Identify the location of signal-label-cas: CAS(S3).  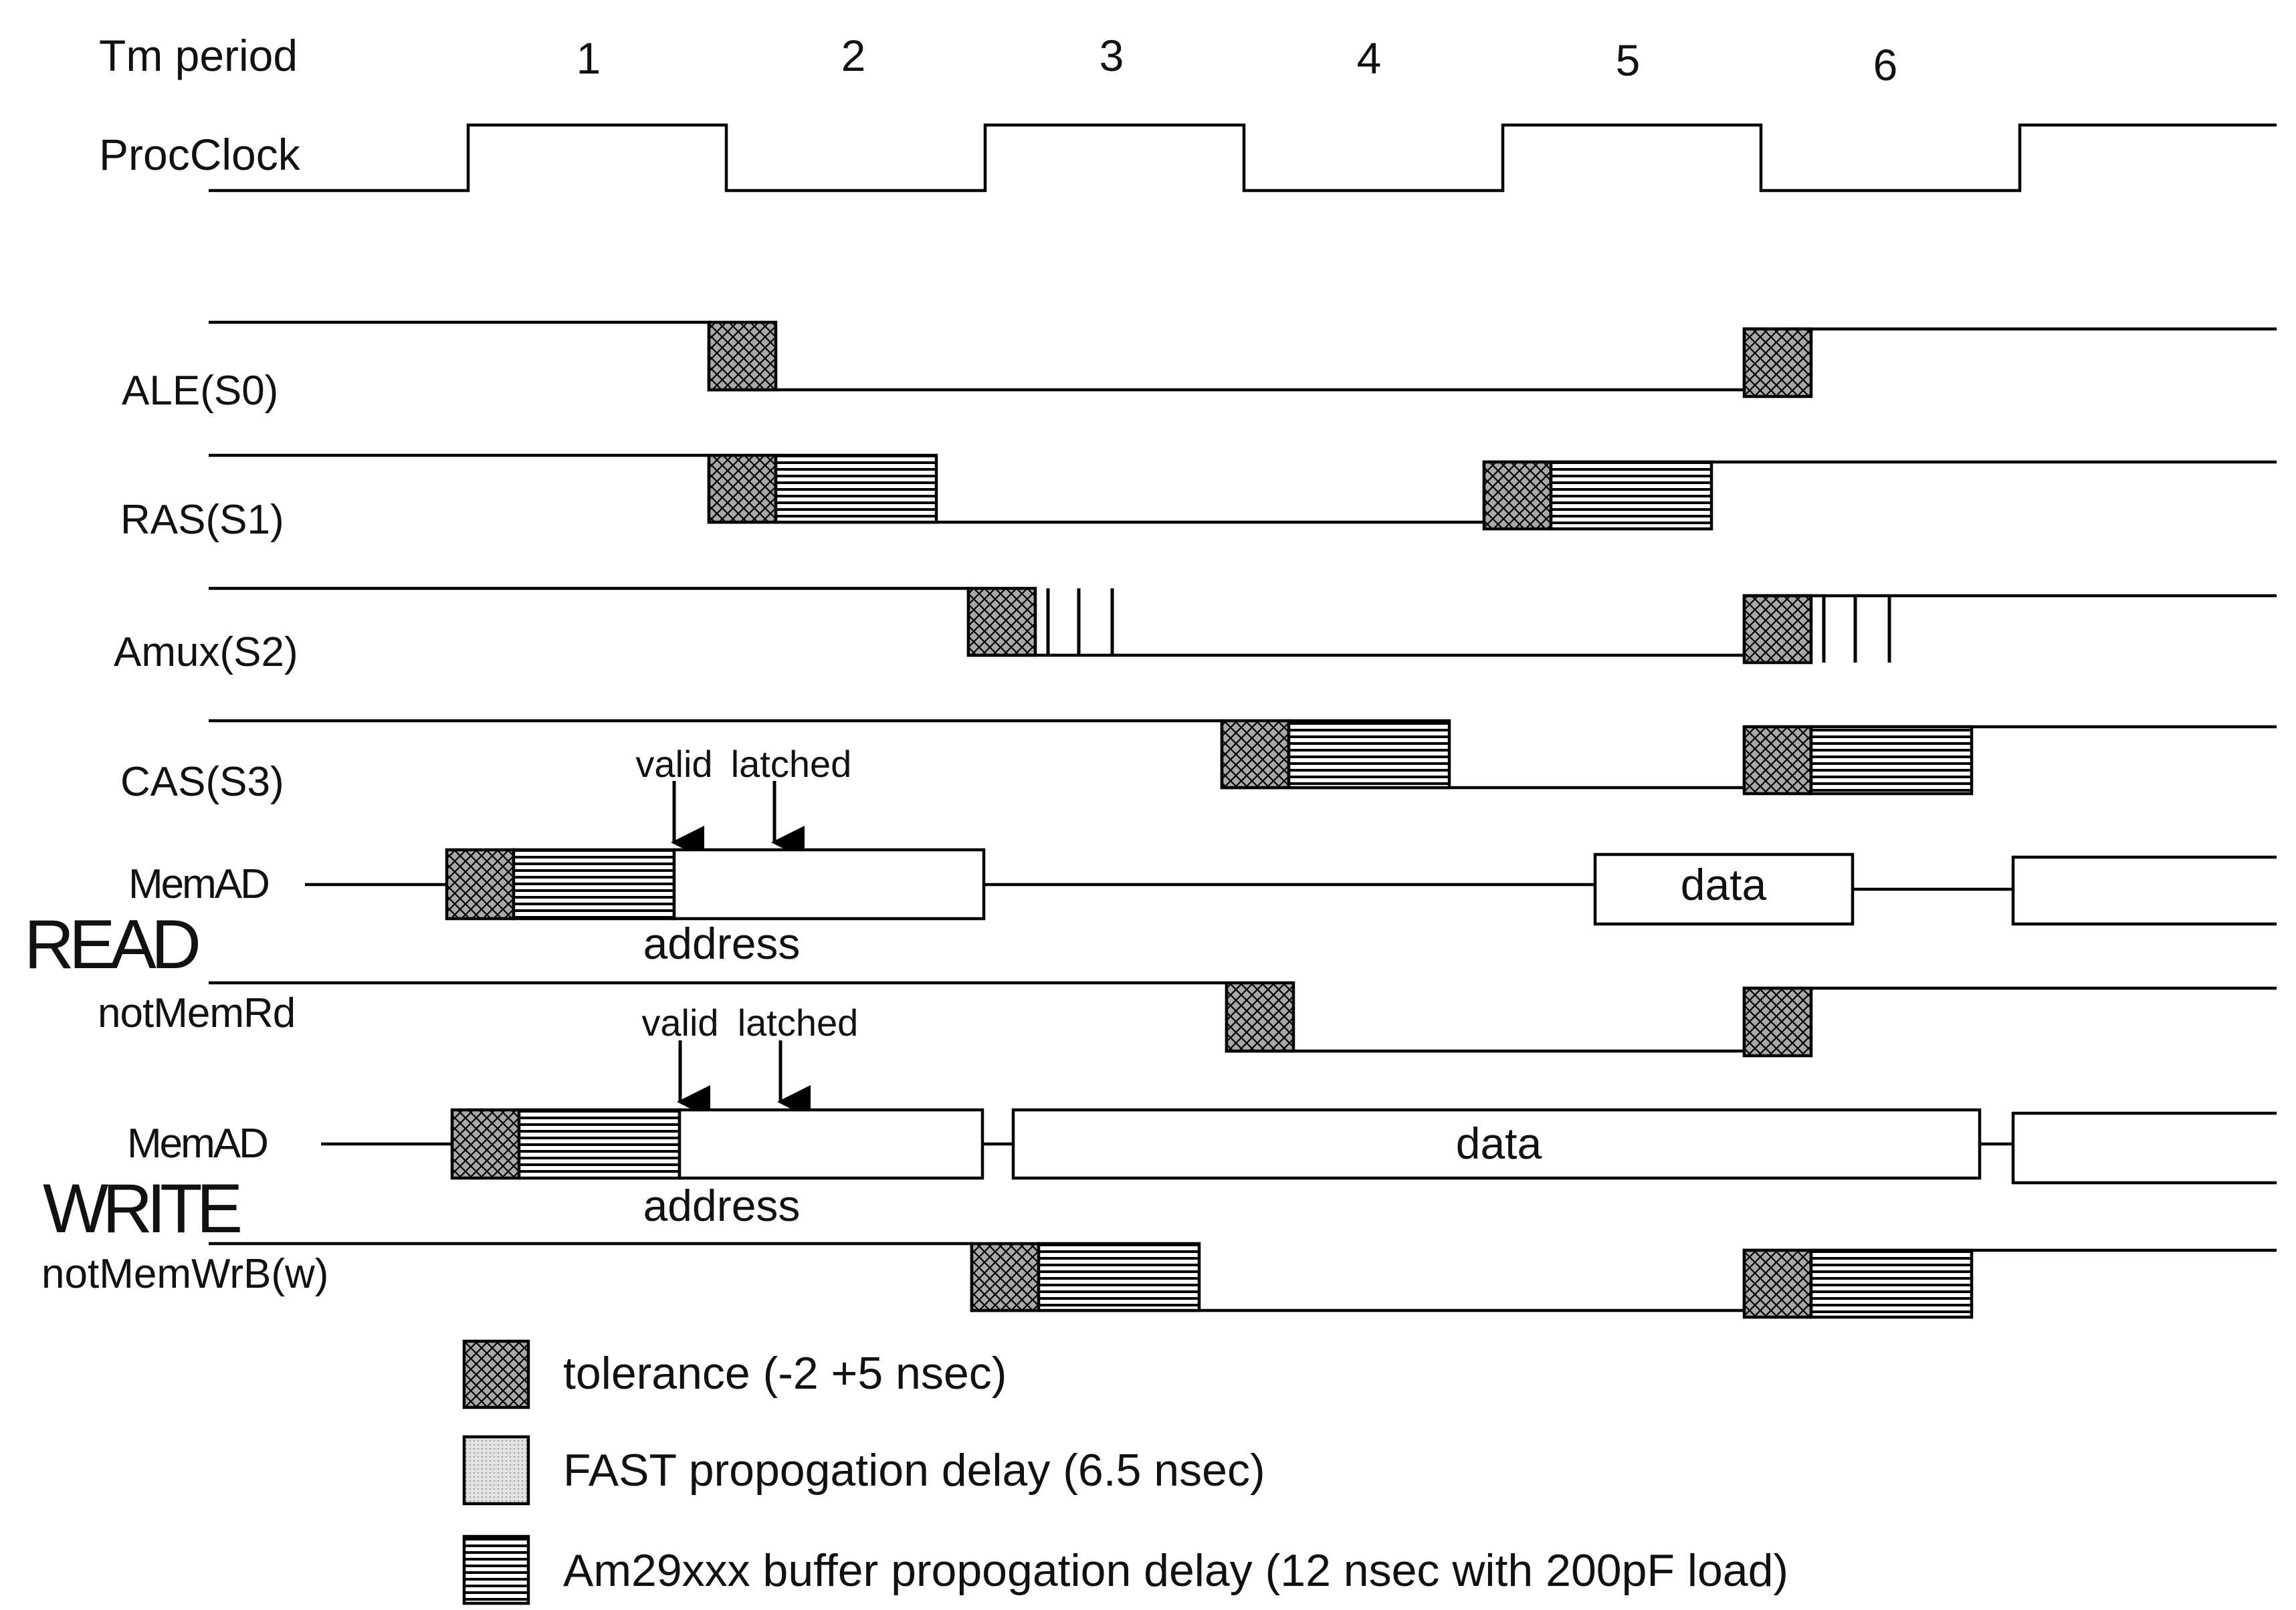
(202, 782).